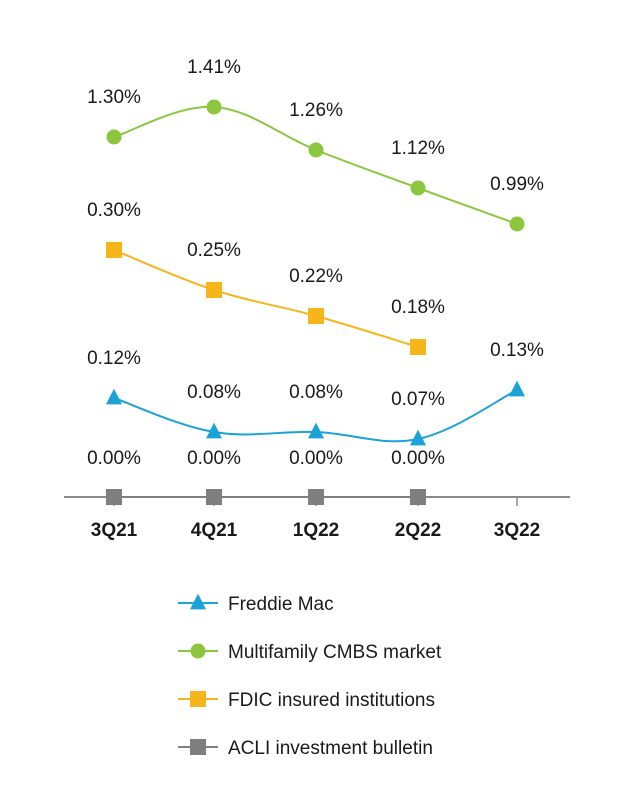  I want to click on legend-item-multifamily-cmbs-market: Multifamily CMBS market, so click(310, 652).